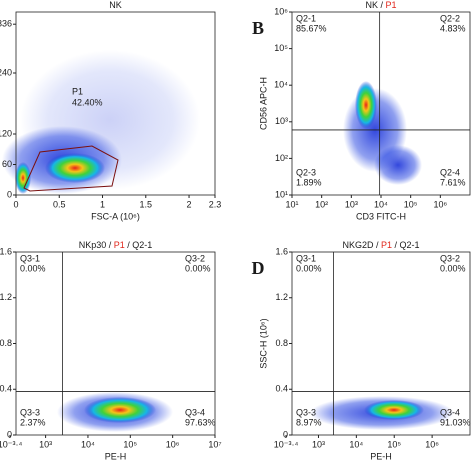 The height and width of the screenshot is (474, 474). I want to click on title-part: / Q2-1, so click(139, 245).